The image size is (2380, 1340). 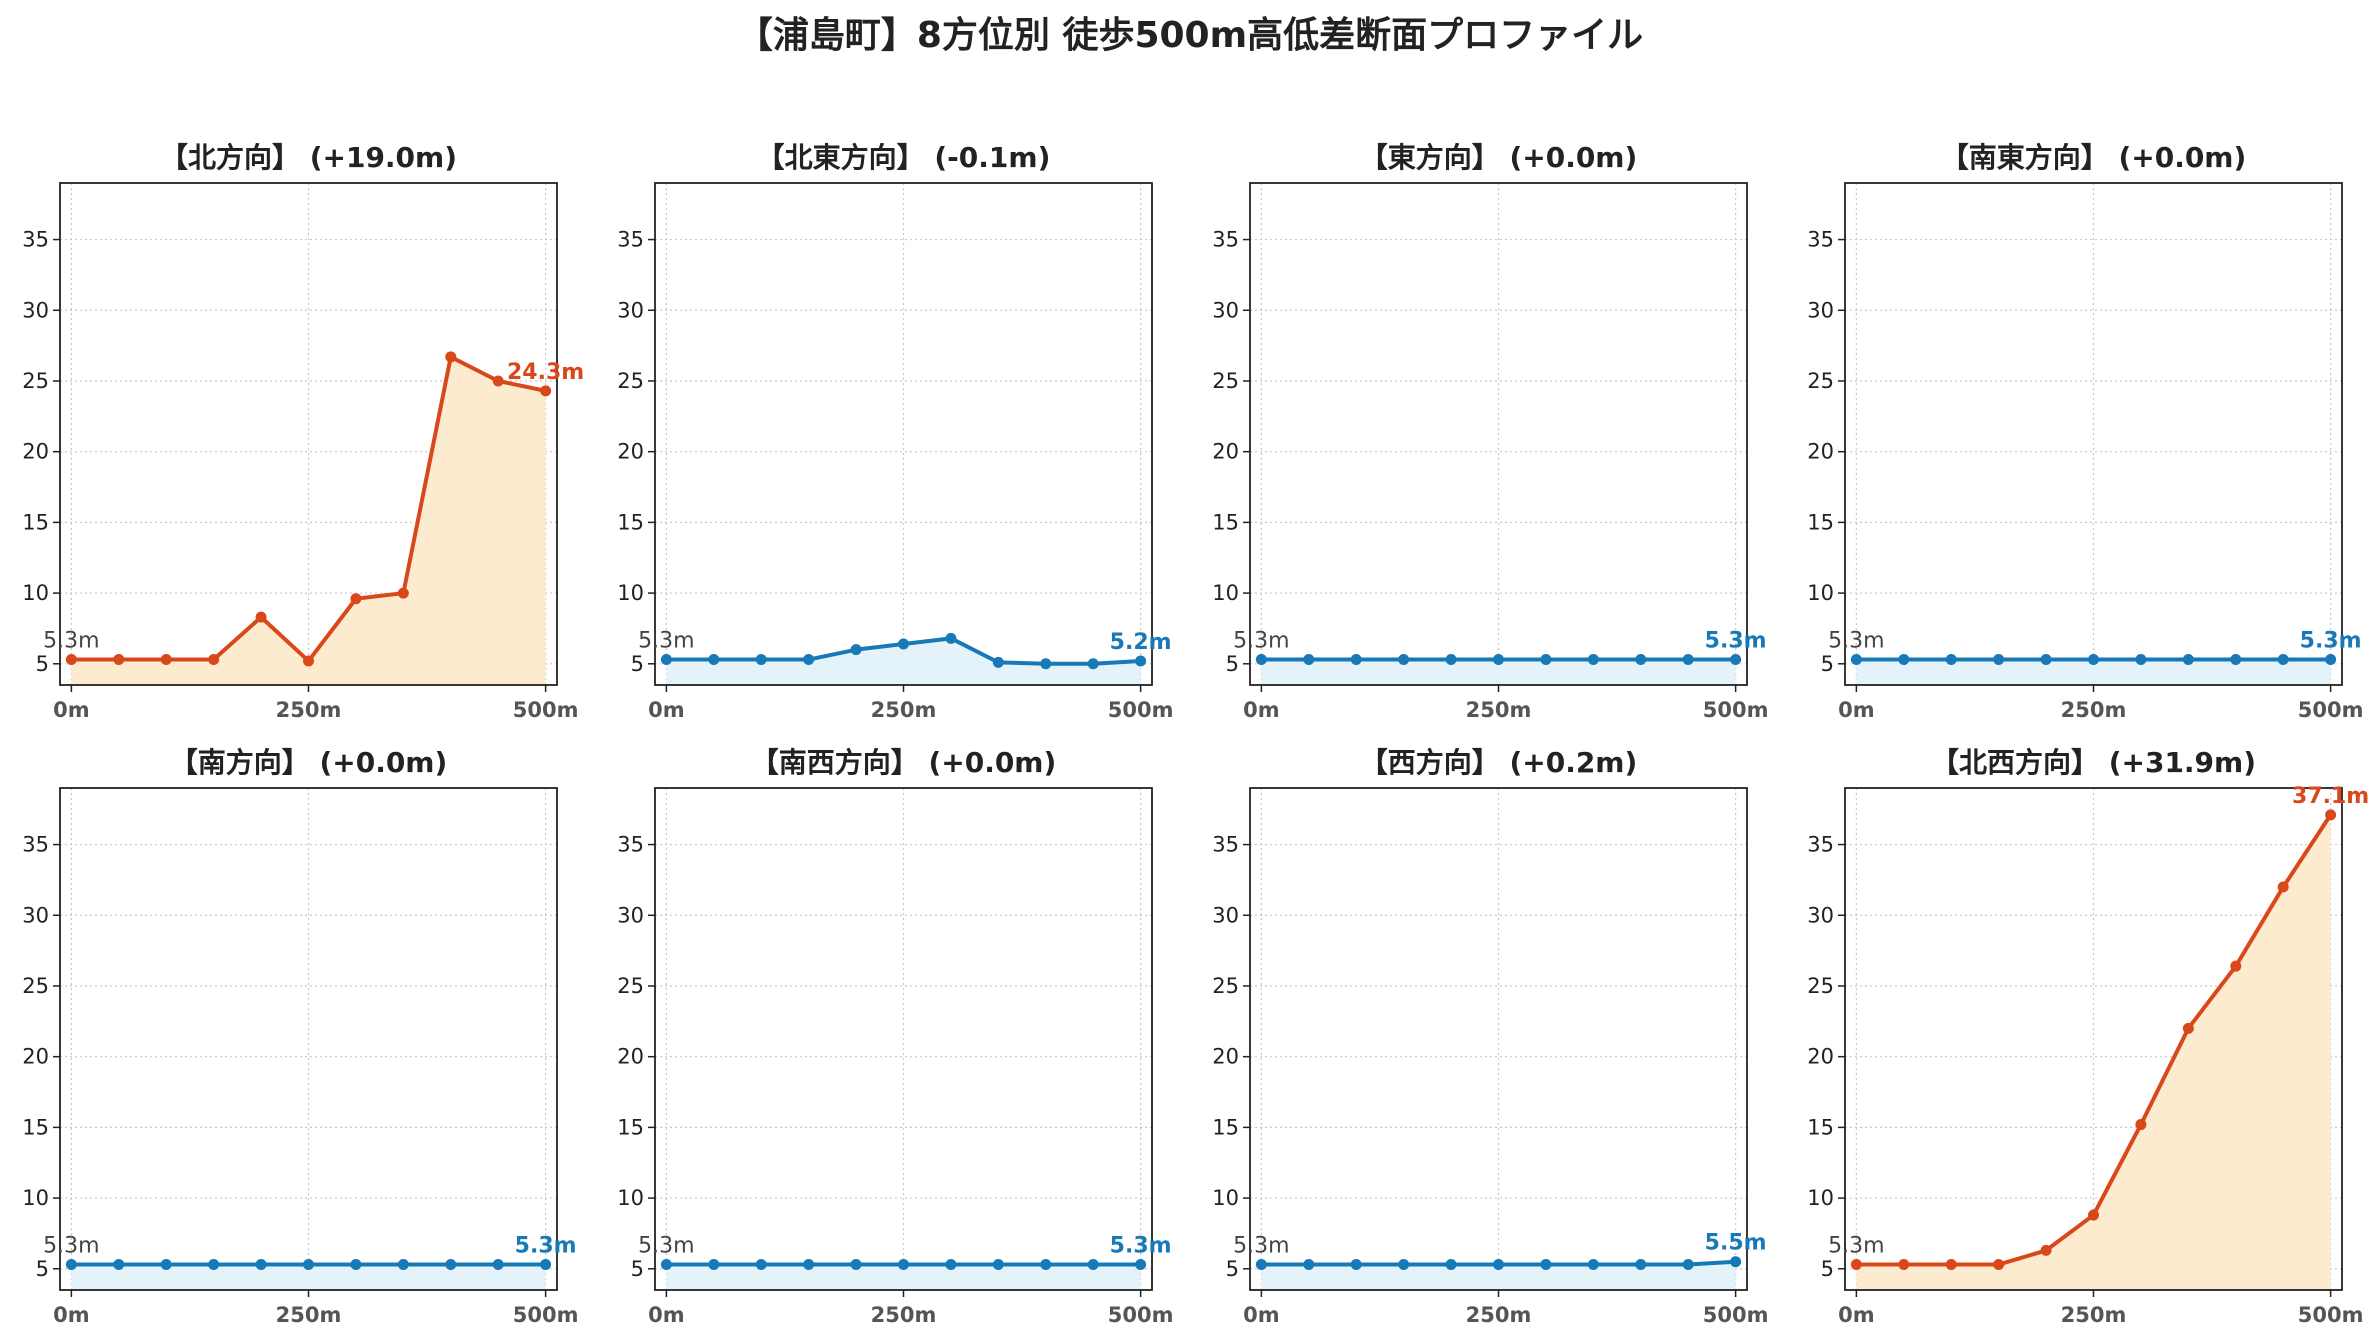 I want to click on panel-title: 【北方向】 (+19.0m), so click(x=308, y=157).